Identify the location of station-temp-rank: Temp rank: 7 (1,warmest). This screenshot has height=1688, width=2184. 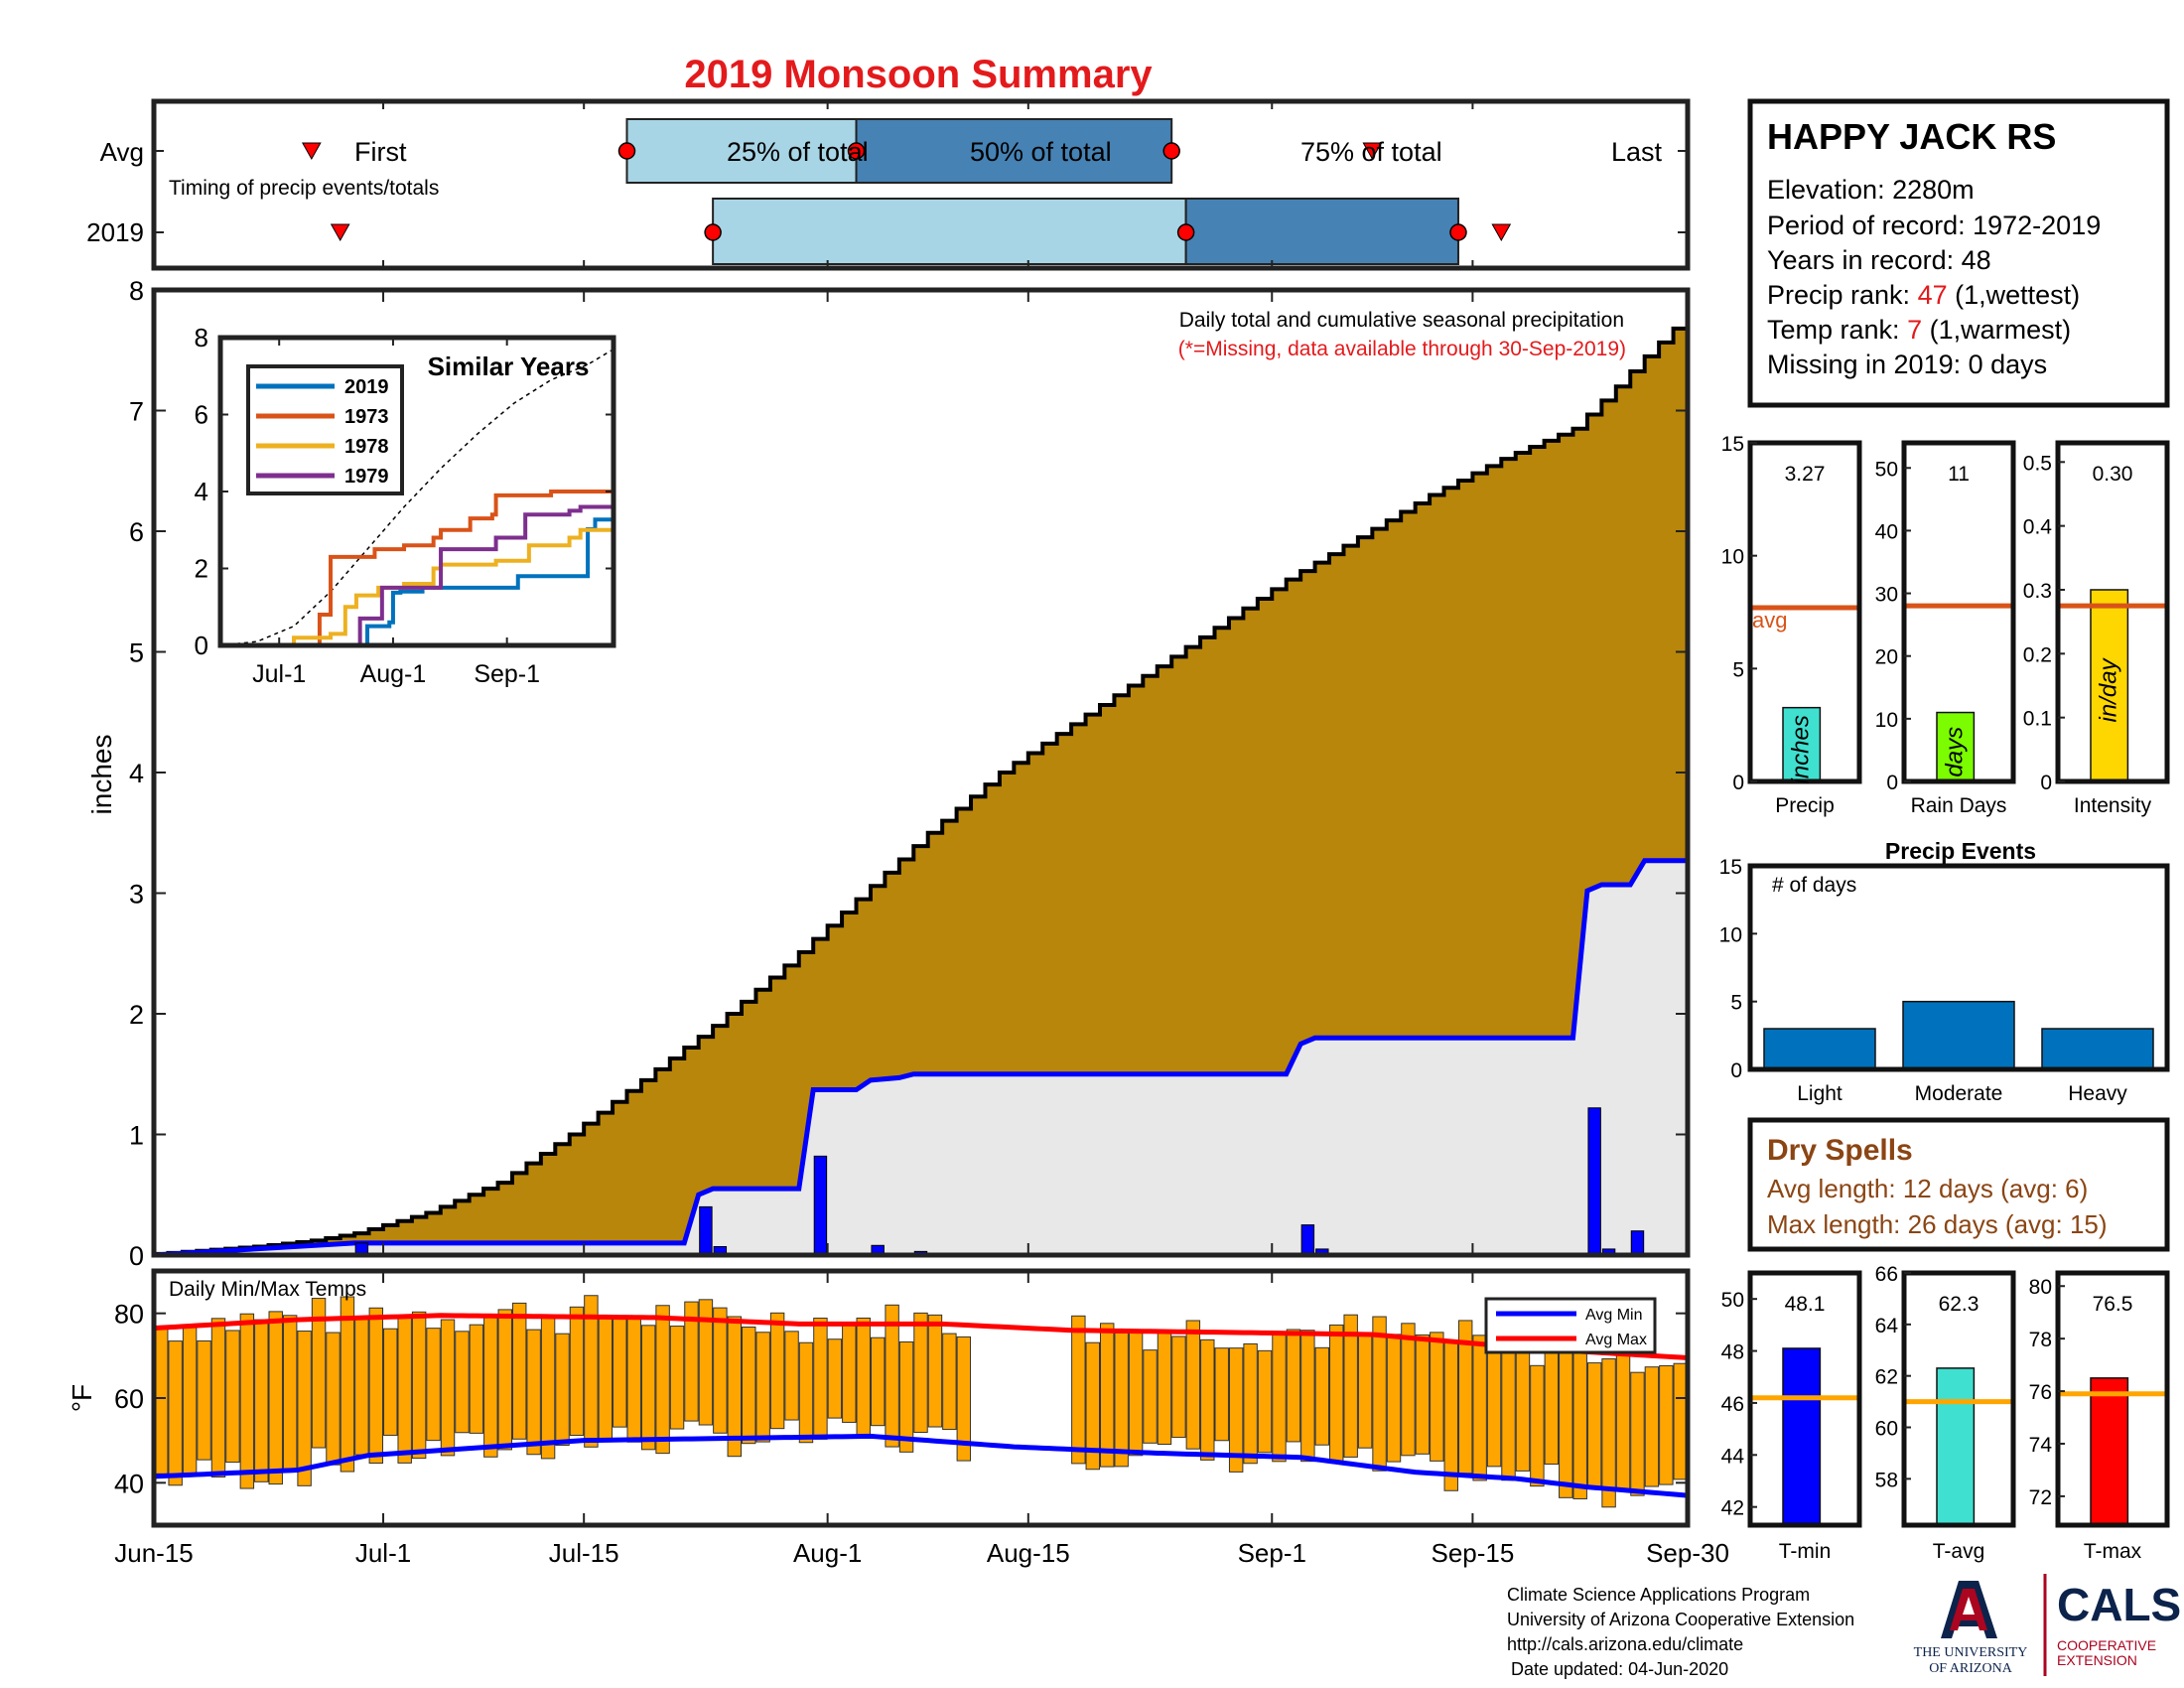
(1919, 330).